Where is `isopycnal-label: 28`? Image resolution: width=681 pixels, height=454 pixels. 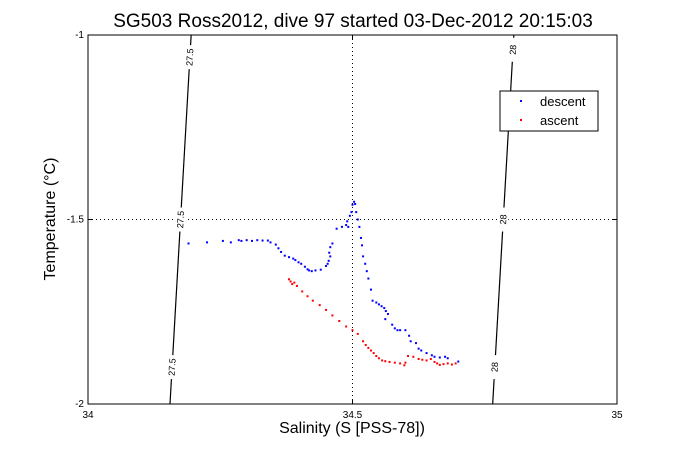
isopycnal-label: 28 is located at coordinates (503, 219).